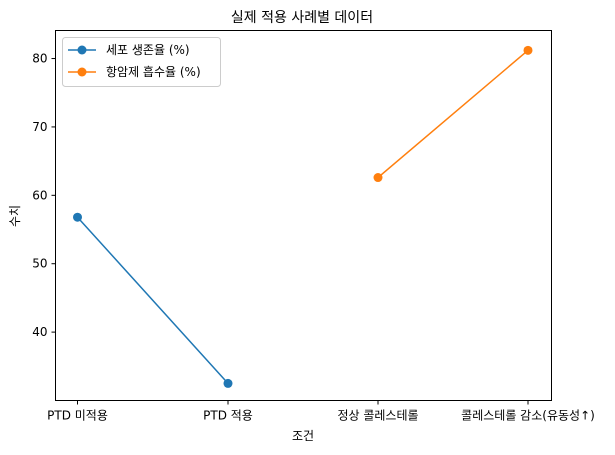 The image size is (615, 455). I want to click on legend-box, so click(141, 62).